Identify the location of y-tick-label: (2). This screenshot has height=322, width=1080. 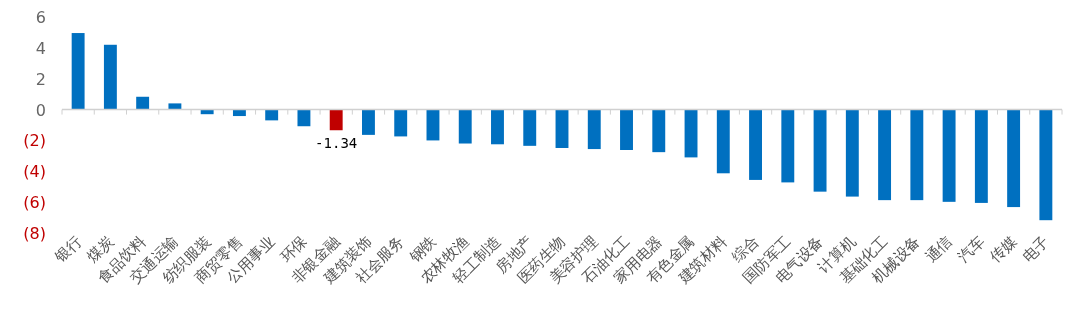
(34, 141).